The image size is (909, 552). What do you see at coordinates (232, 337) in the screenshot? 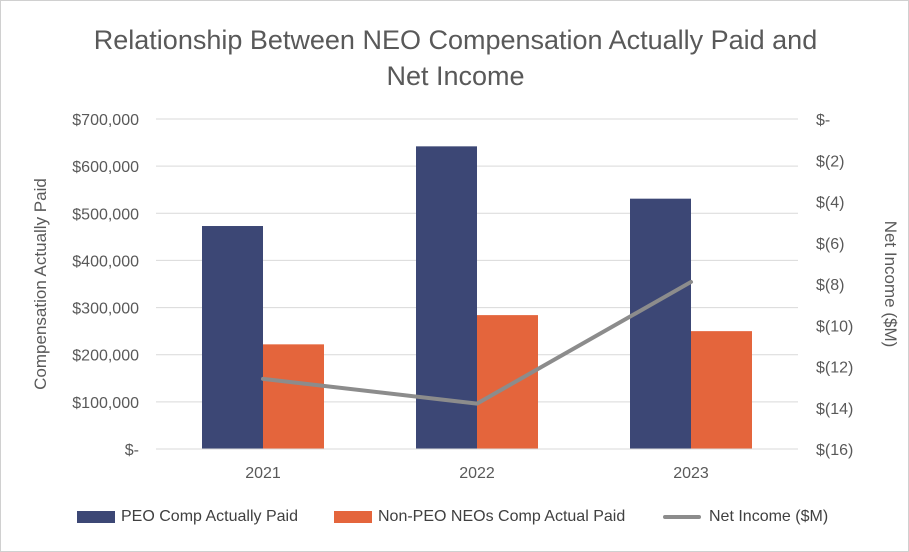
I see `bar-peo-2021` at bounding box center [232, 337].